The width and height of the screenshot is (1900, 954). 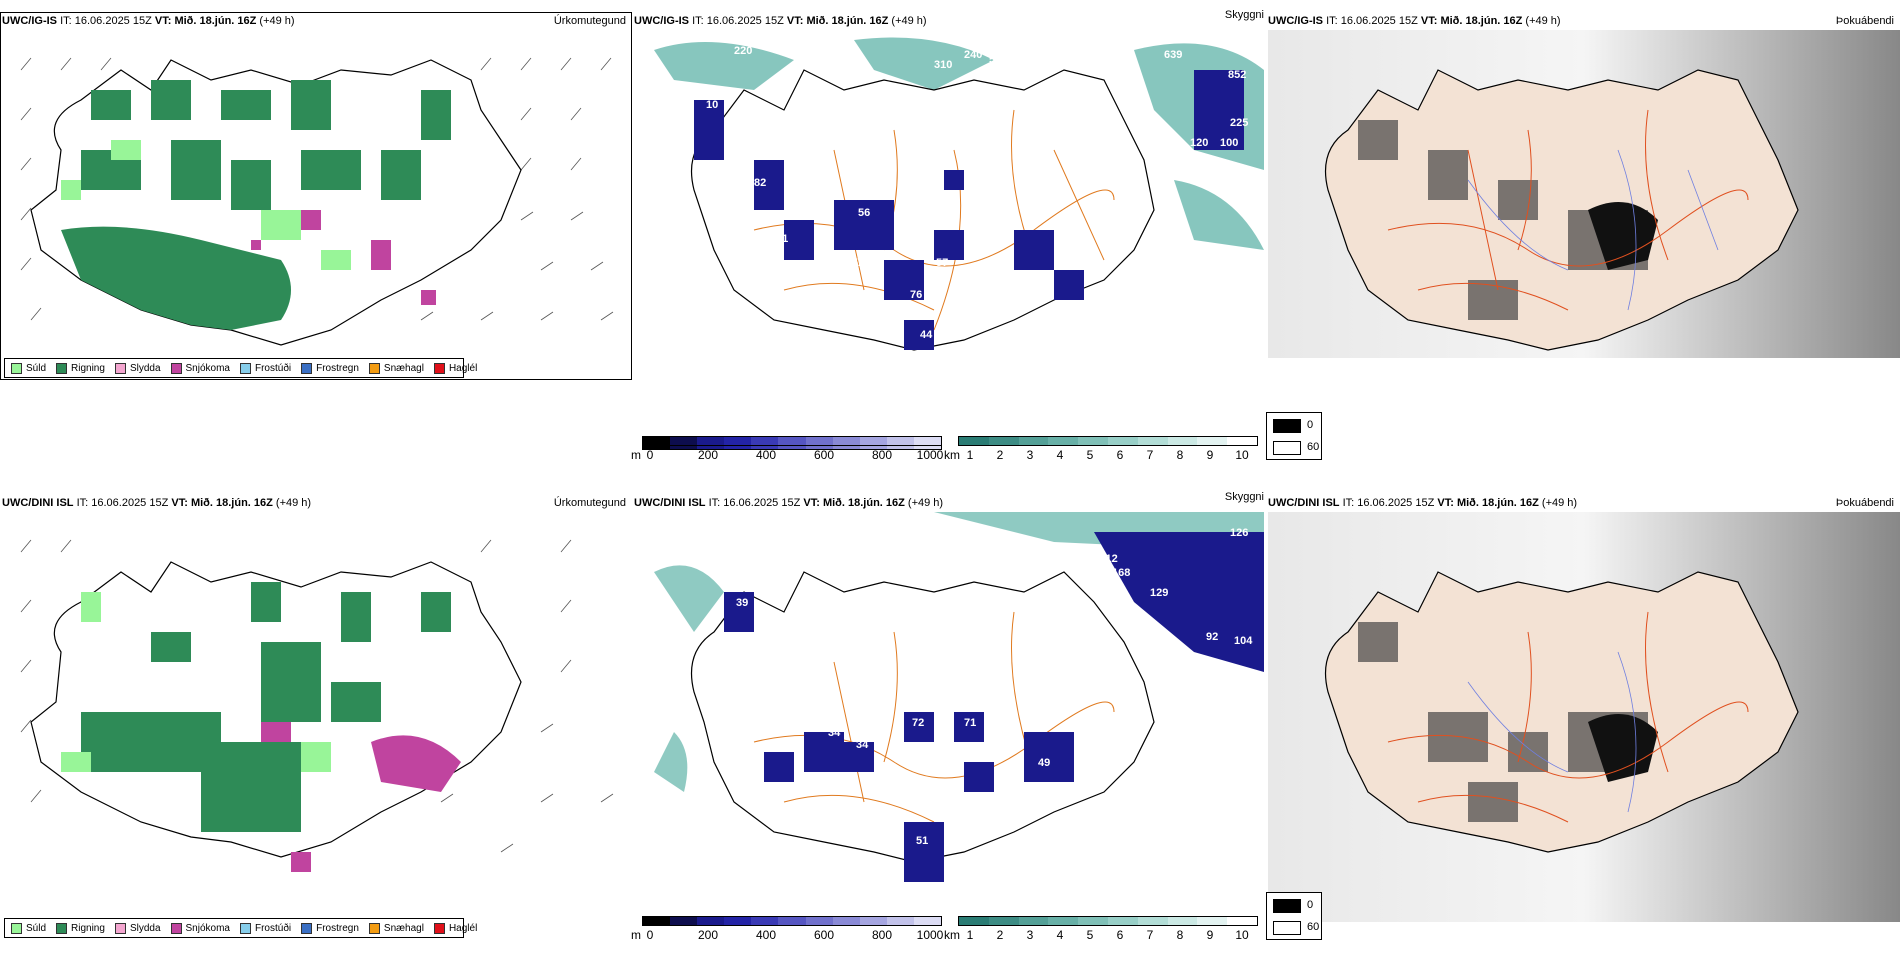 I want to click on value-label: 44, so click(x=926, y=335).